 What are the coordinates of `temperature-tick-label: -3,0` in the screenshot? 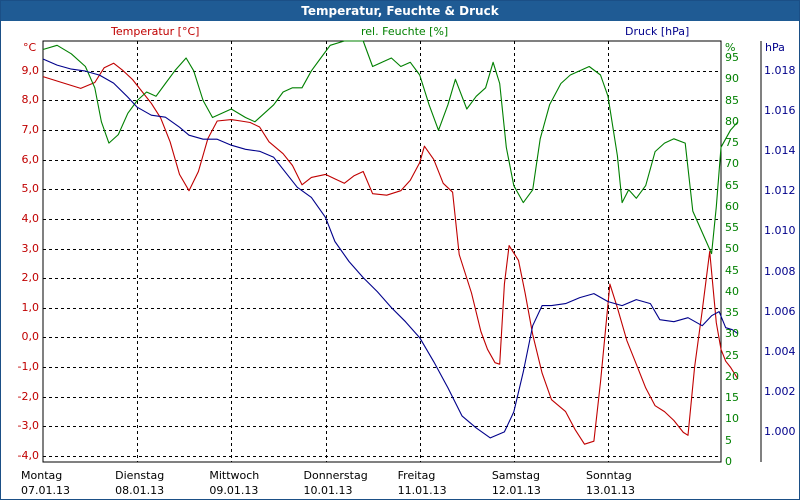 It's located at (28, 426).